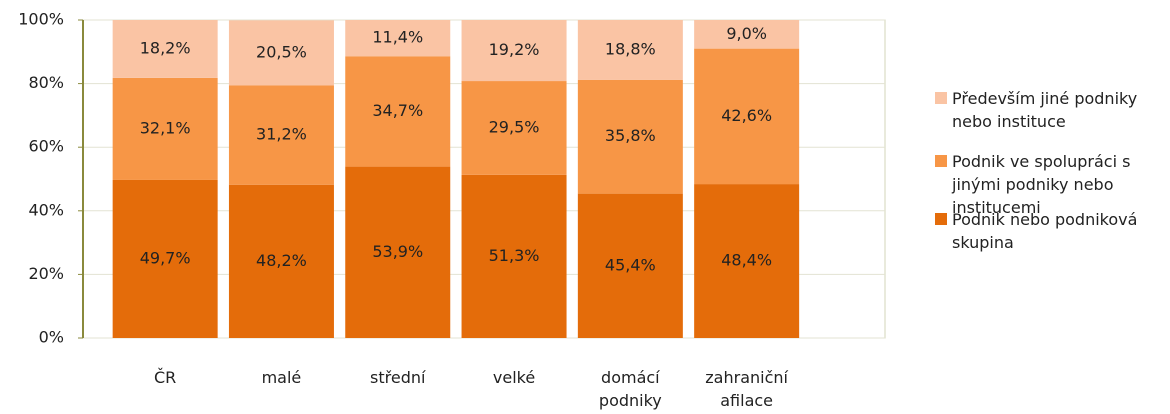 Image resolution: width=1170 pixels, height=414 pixels. Describe the element at coordinates (46, 82) in the screenshot. I see `y-tick-label: 80%` at that location.